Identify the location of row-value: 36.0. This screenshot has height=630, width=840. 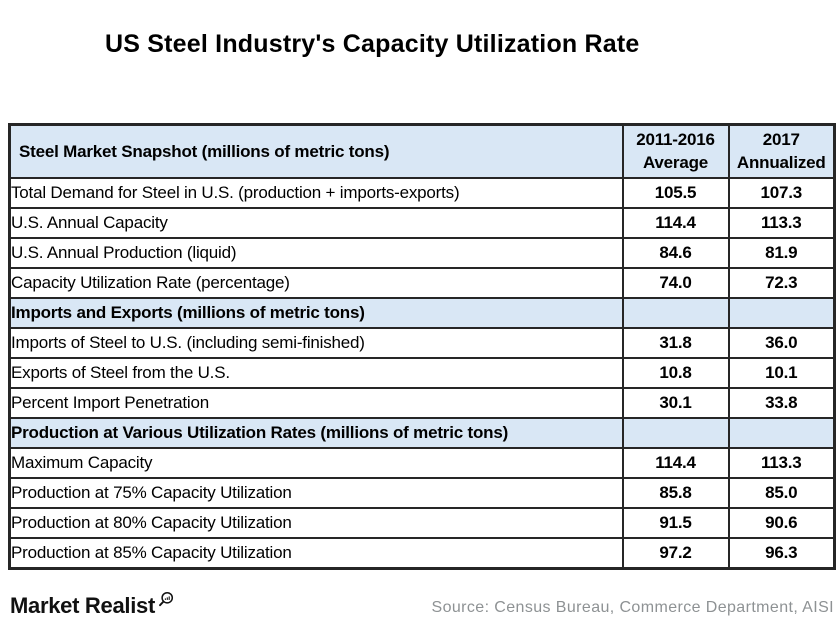
(781, 343).